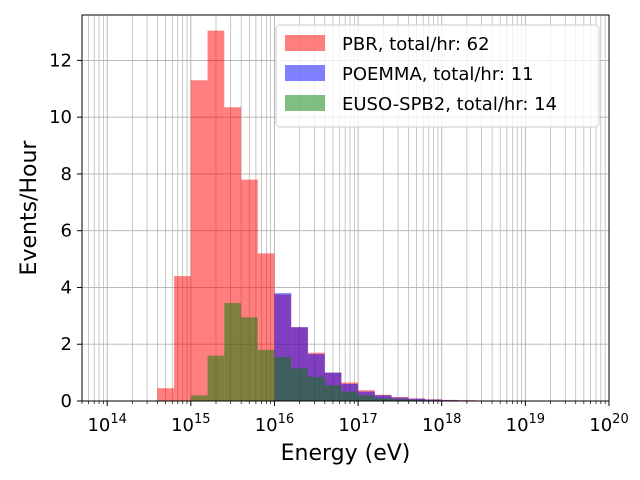 This screenshot has width=640, height=480. Describe the element at coordinates (274, 424) in the screenshot. I see `x-tick-label: 1016` at that location.